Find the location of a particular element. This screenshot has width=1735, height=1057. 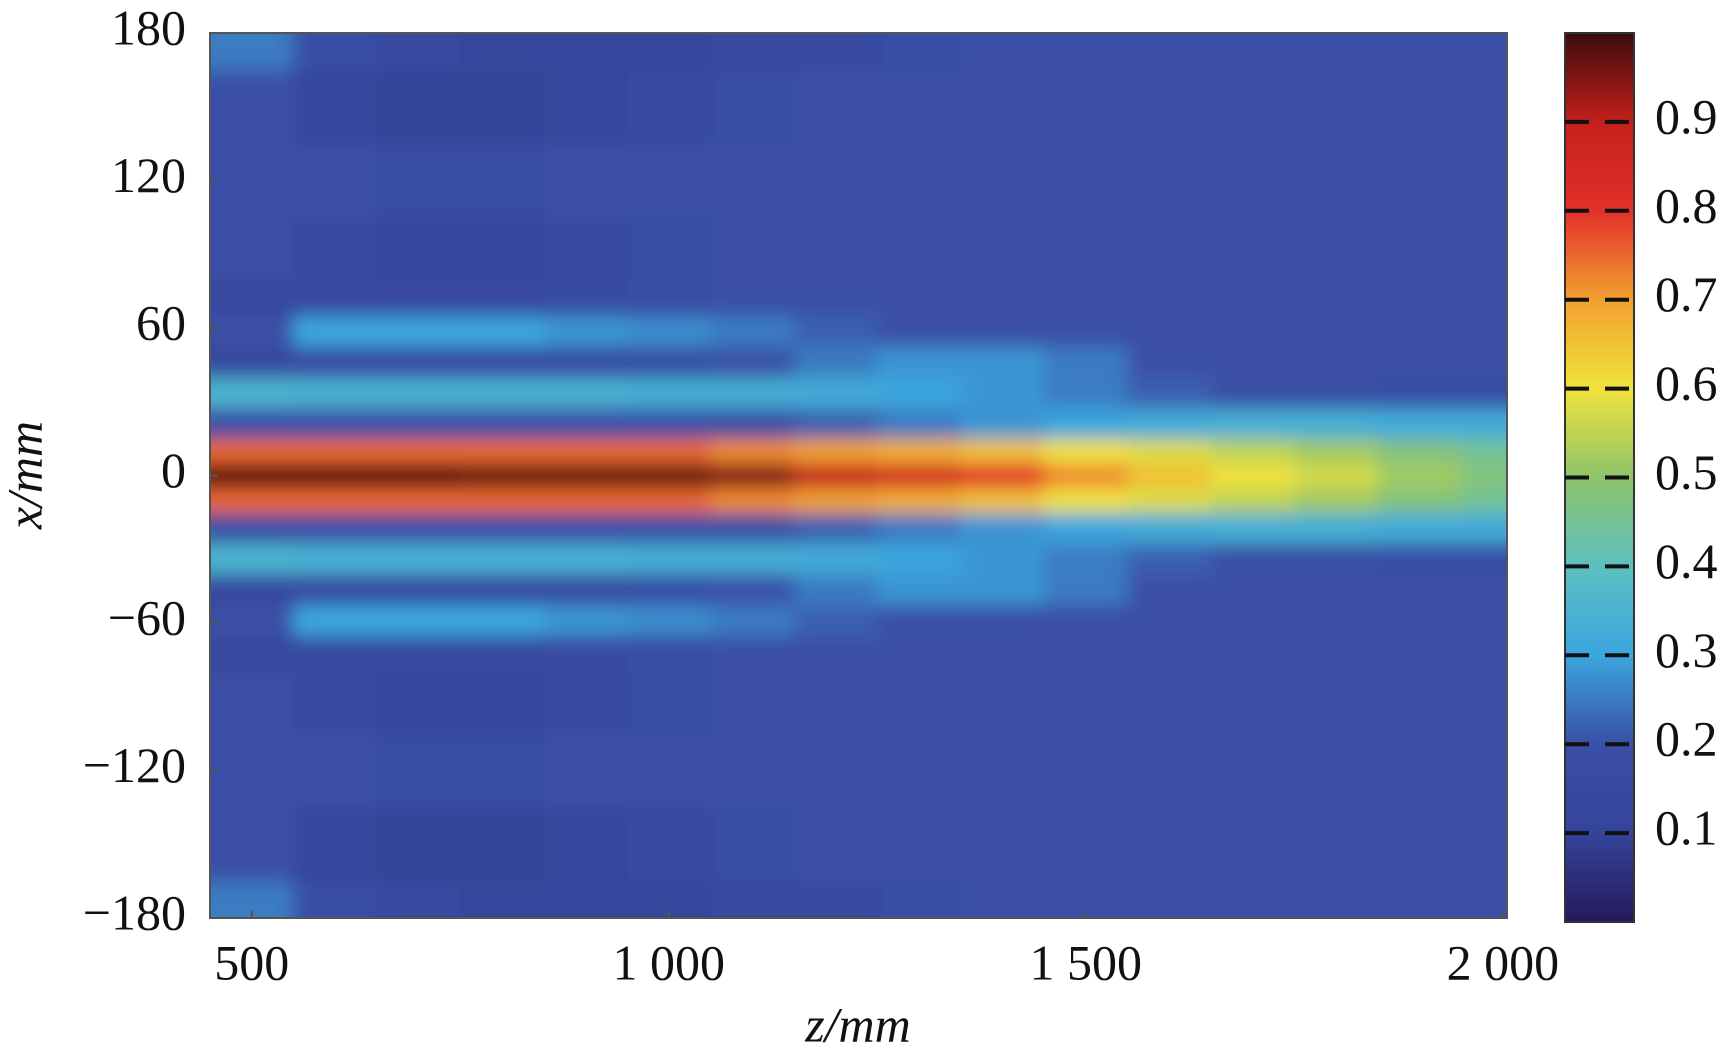

colorbar-tick-label: 0.9 is located at coordinates (1686, 116).